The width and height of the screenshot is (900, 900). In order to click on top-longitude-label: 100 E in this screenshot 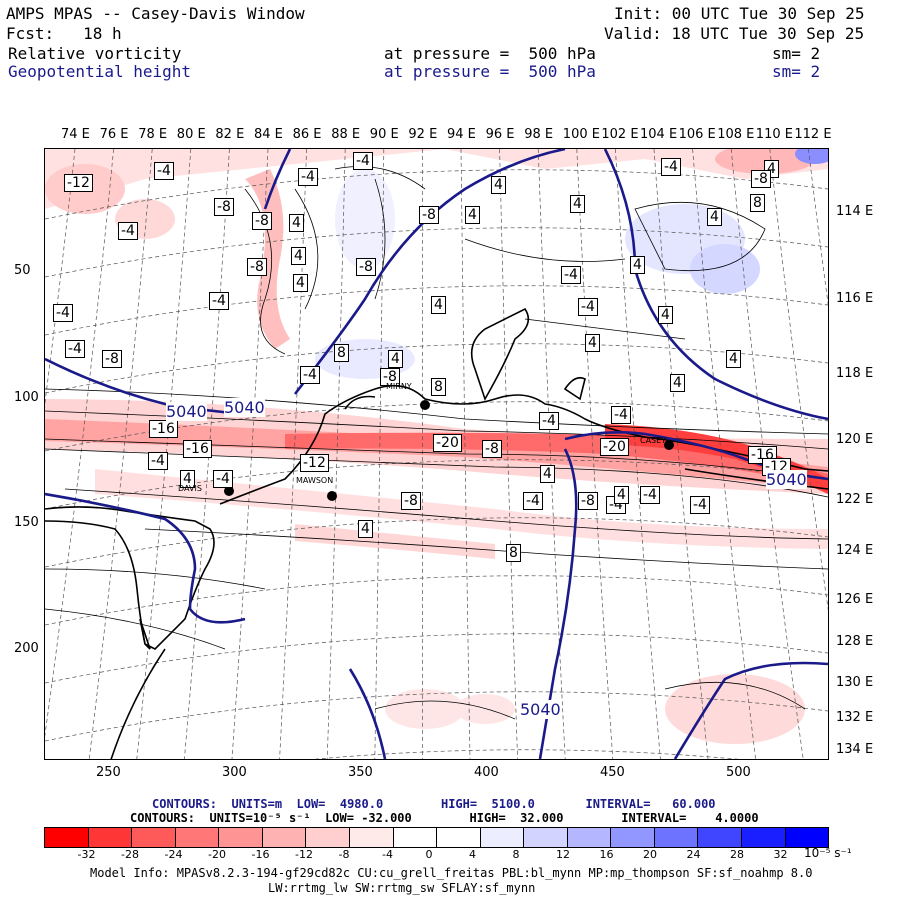, I will do `click(581, 134)`.